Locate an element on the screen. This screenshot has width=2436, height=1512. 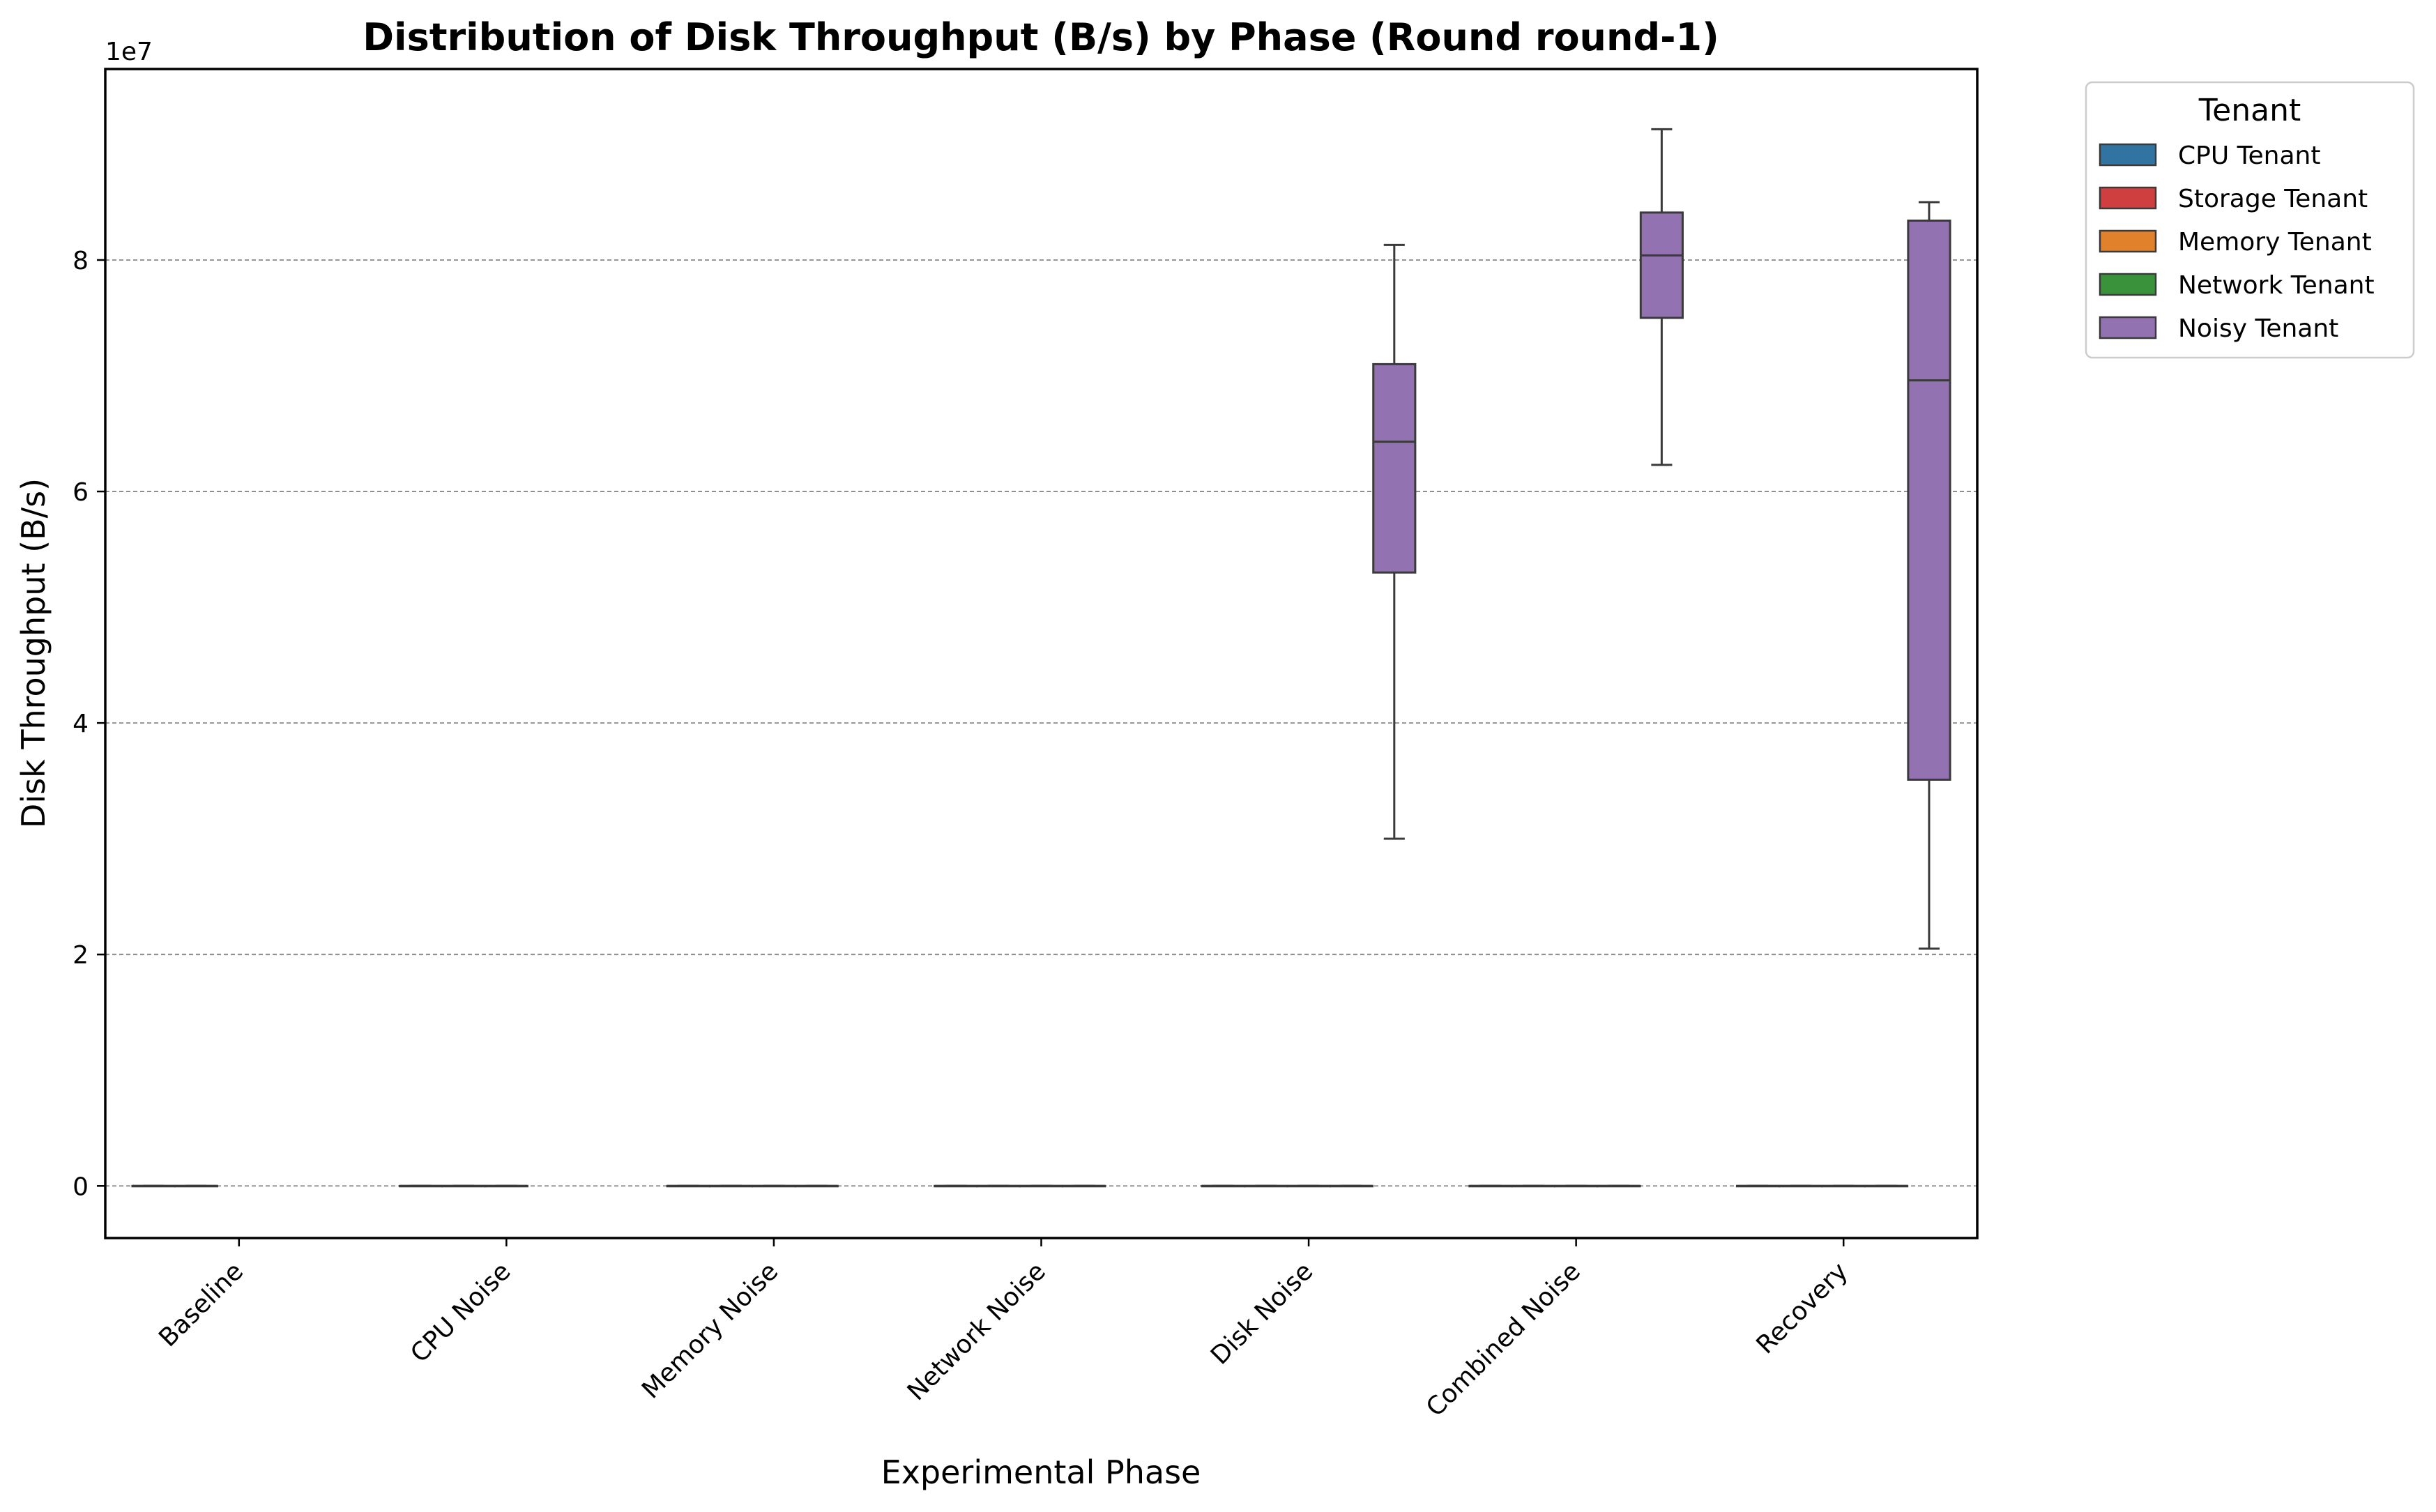
legend-label: Storage Tenant is located at coordinates (2273, 199).